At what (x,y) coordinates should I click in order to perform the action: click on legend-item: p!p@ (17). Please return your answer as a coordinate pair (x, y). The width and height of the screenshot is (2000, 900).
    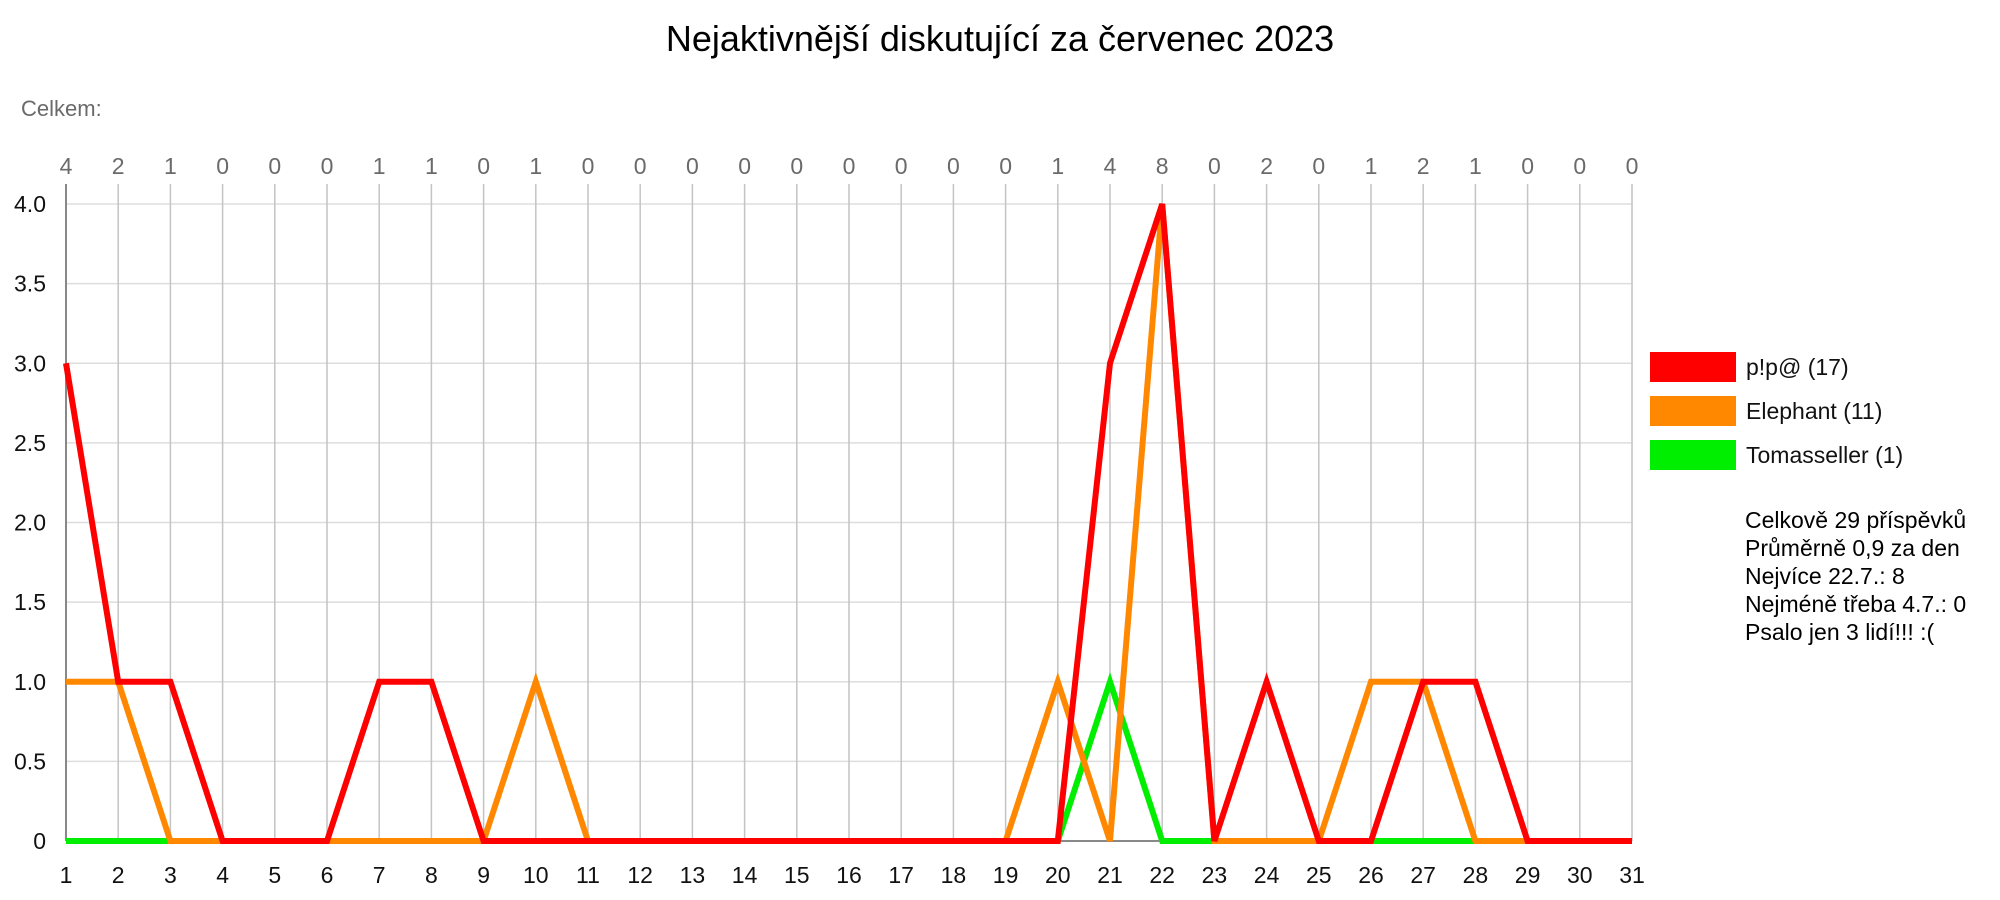
    Looking at the image, I should click on (1776, 367).